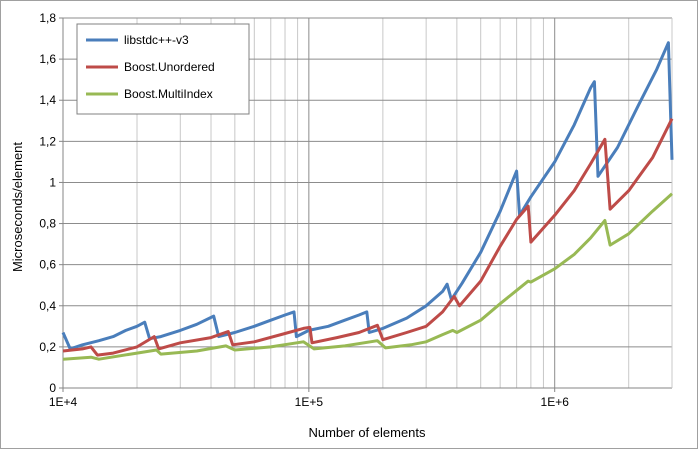 The image size is (698, 454). What do you see at coordinates (47, 18) in the screenshot?
I see `y-tick-label: 1,8` at bounding box center [47, 18].